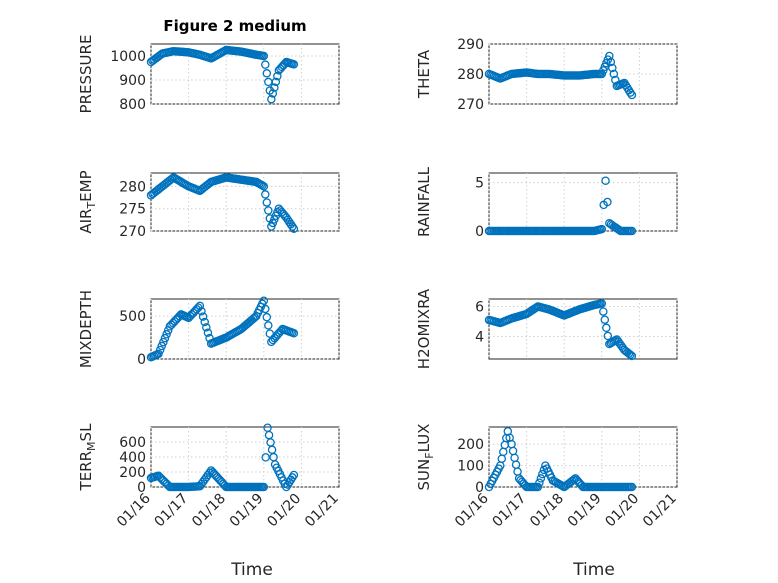  What do you see at coordinates (479, 184) in the screenshot?
I see `y-tick-label: 5` at bounding box center [479, 184].